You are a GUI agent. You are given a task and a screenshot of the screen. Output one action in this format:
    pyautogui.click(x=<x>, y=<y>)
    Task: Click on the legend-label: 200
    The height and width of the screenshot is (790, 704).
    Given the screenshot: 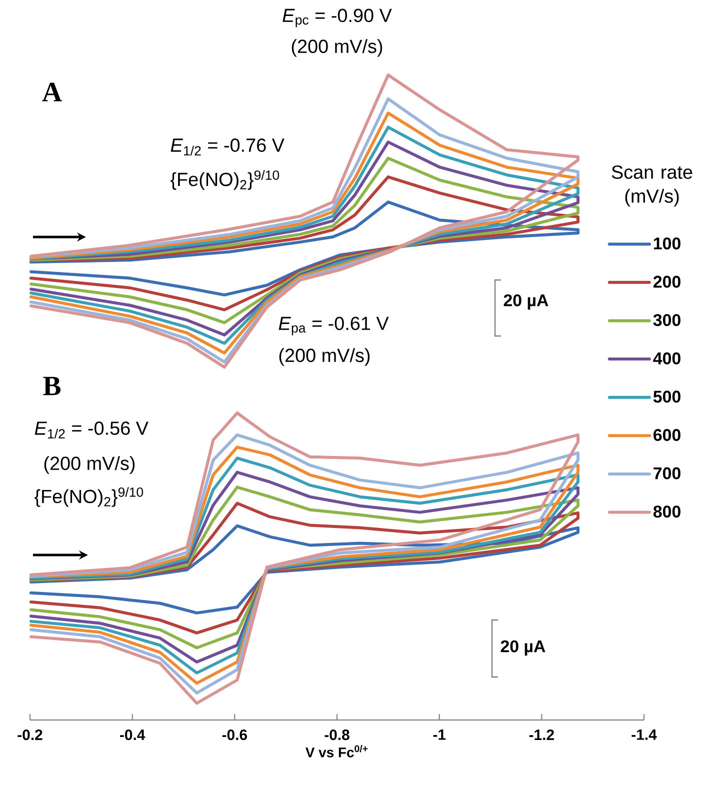 What is the action you would take?
    pyautogui.click(x=666, y=282)
    